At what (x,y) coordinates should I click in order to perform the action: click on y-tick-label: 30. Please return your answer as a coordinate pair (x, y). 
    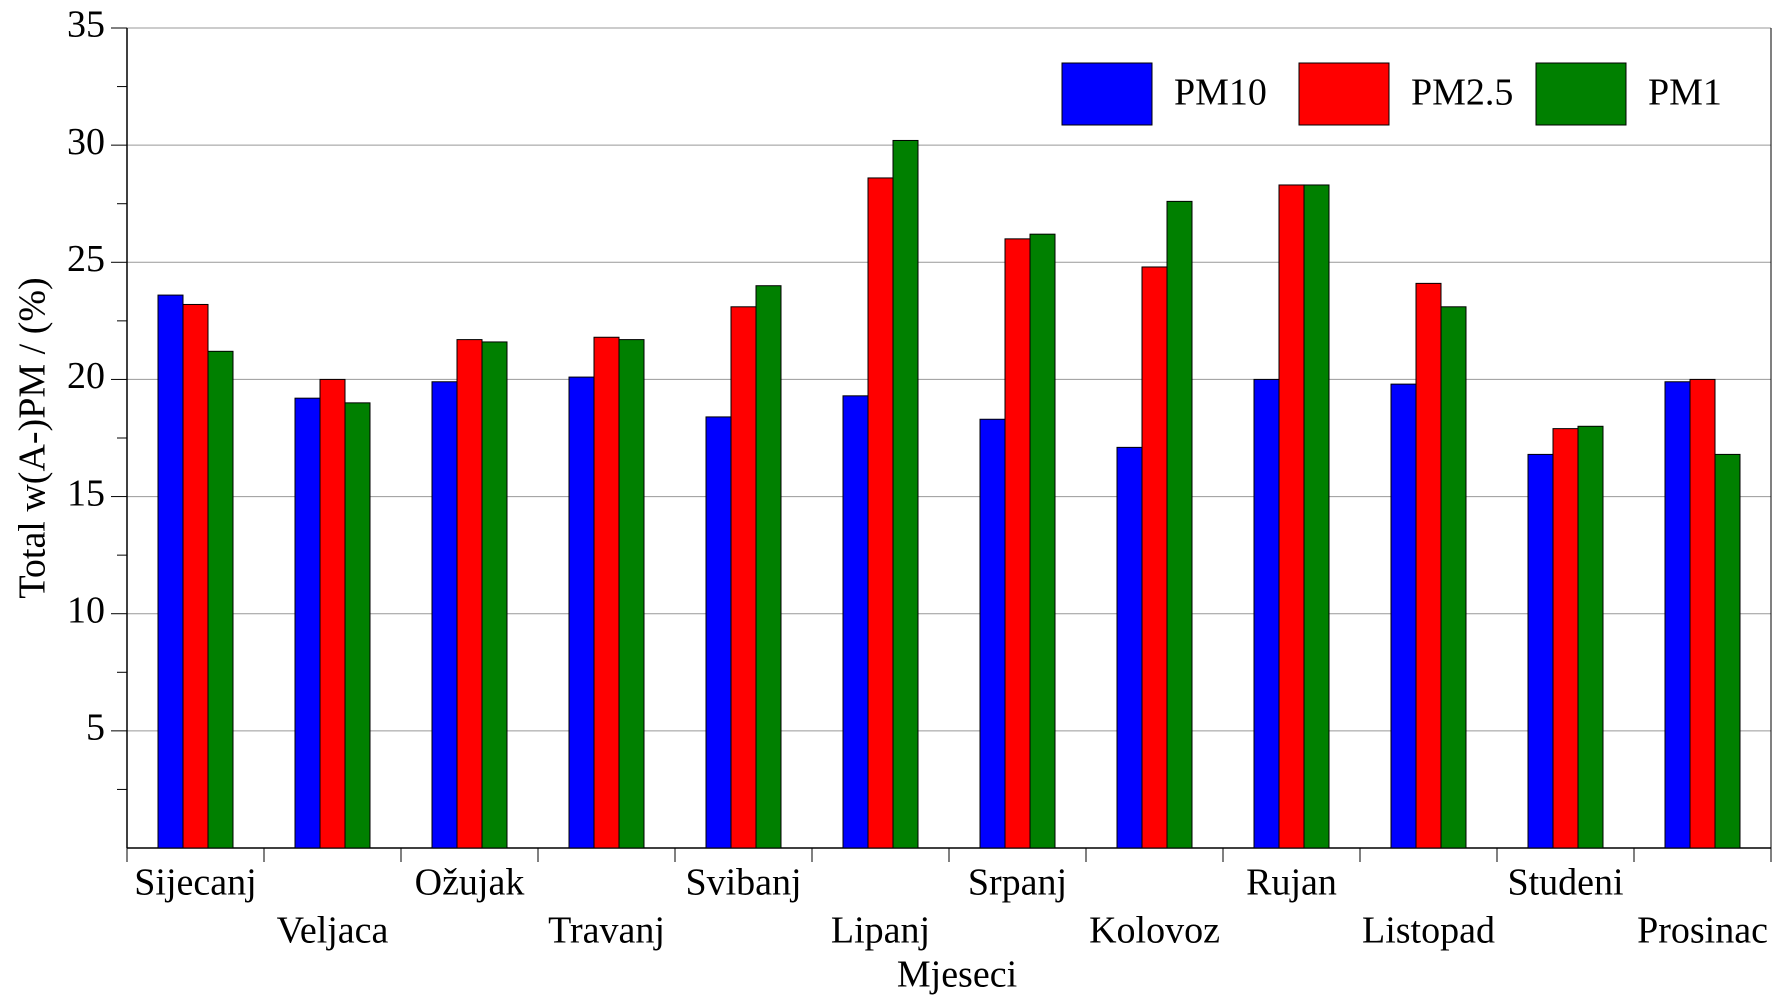
    Looking at the image, I should click on (86, 142).